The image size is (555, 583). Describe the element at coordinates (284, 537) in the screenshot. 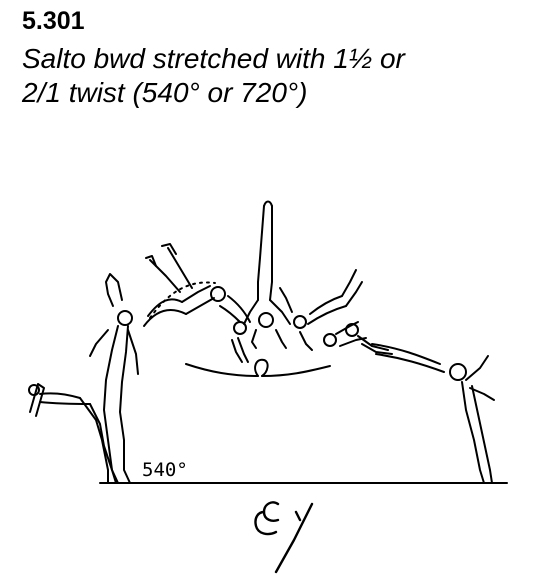

I see `difficulty-symbol` at that location.